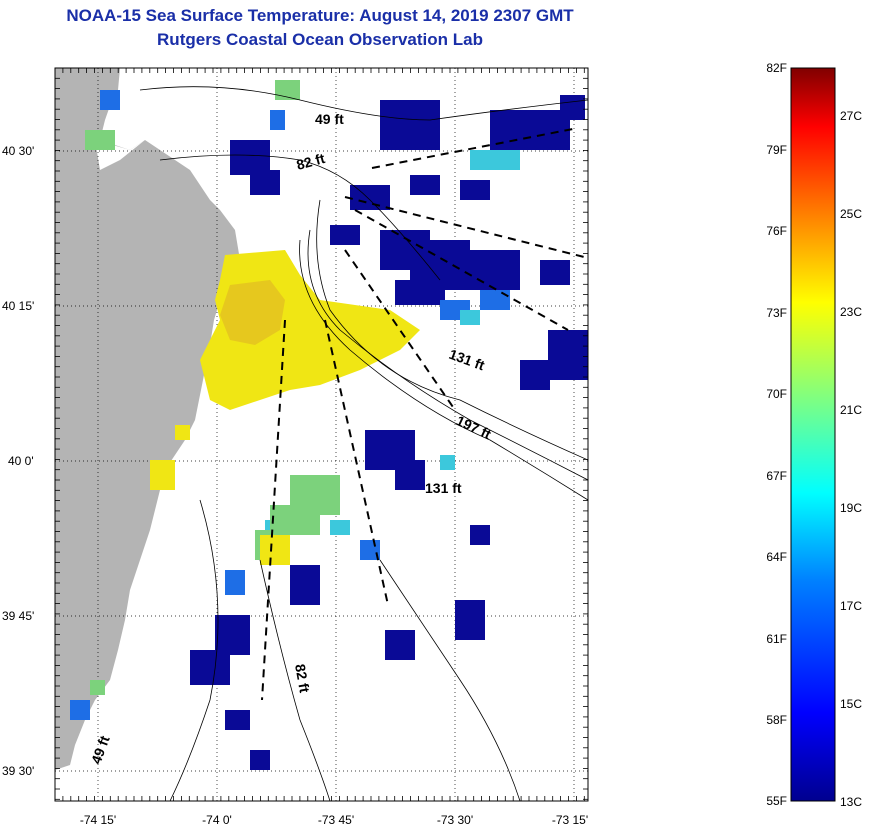  Describe the element at coordinates (776, 639) in the screenshot. I see `cb-label-61f: 61F` at that location.